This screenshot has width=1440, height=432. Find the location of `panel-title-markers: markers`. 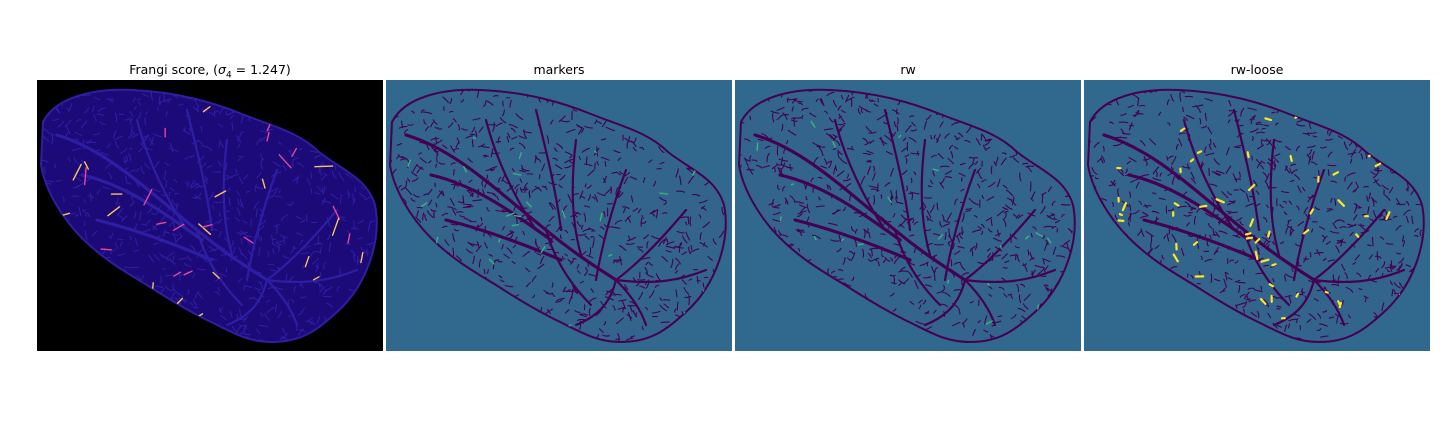

panel-title-markers: markers is located at coordinates (559, 69).